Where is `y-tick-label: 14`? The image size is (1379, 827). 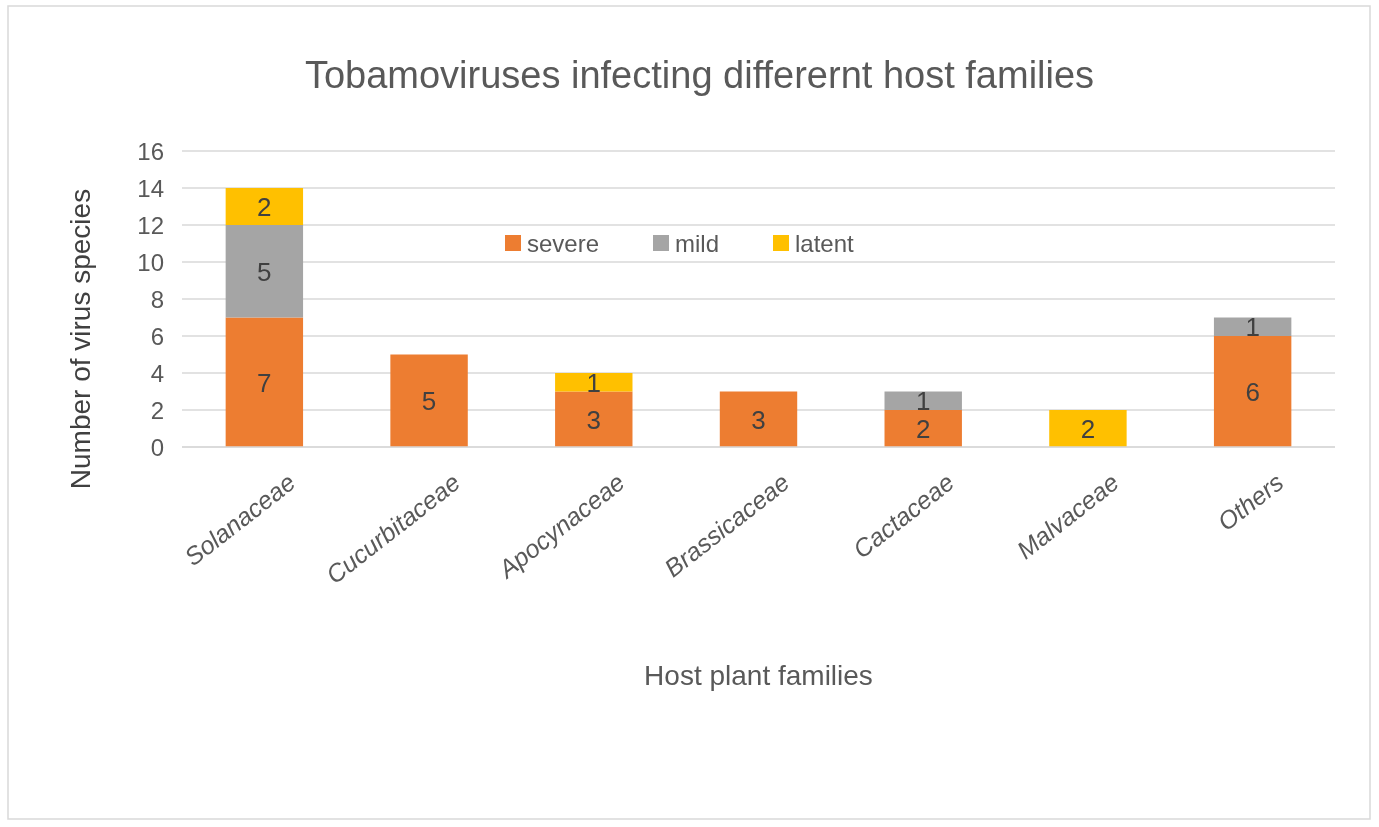 y-tick-label: 14 is located at coordinates (150, 188).